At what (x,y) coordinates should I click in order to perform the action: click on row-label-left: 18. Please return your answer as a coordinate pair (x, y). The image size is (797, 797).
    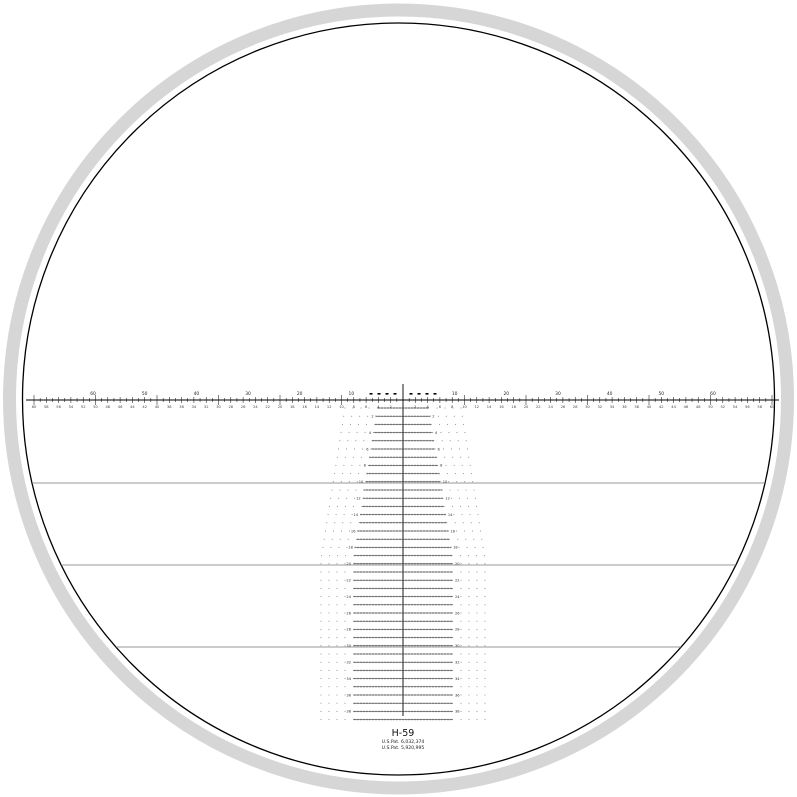
    Looking at the image, I should click on (350, 548).